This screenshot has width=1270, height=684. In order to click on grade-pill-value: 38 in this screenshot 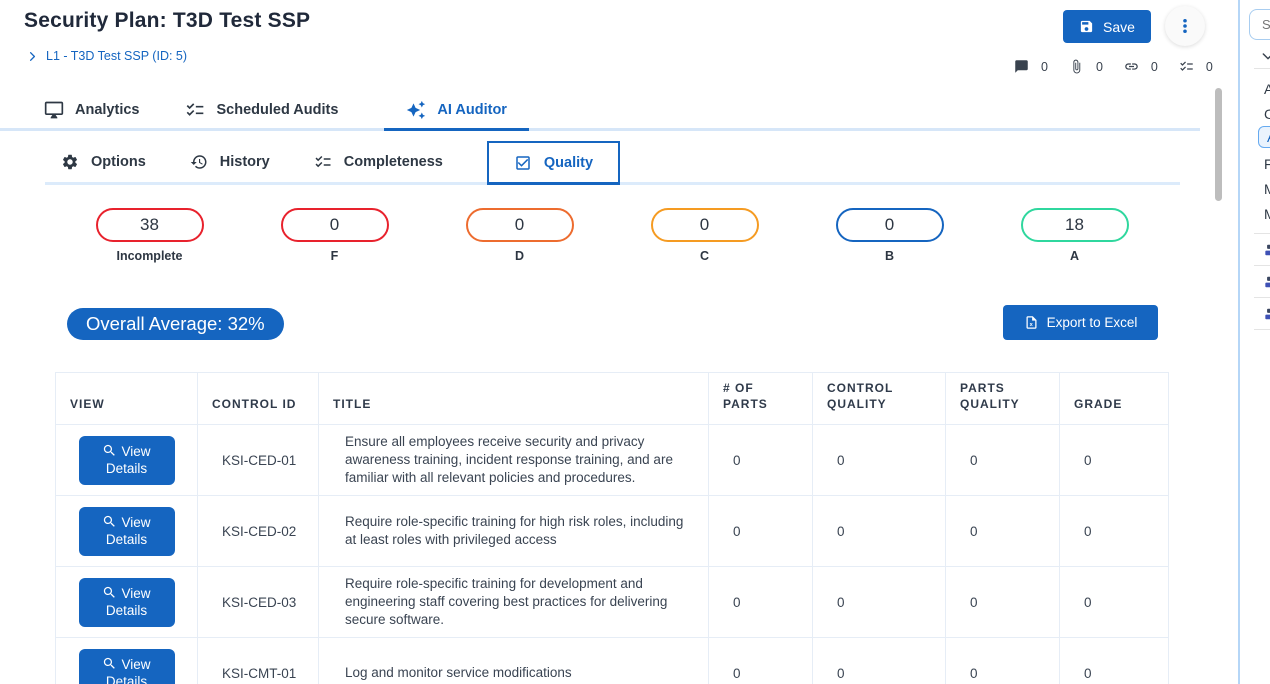, I will do `click(149, 225)`.